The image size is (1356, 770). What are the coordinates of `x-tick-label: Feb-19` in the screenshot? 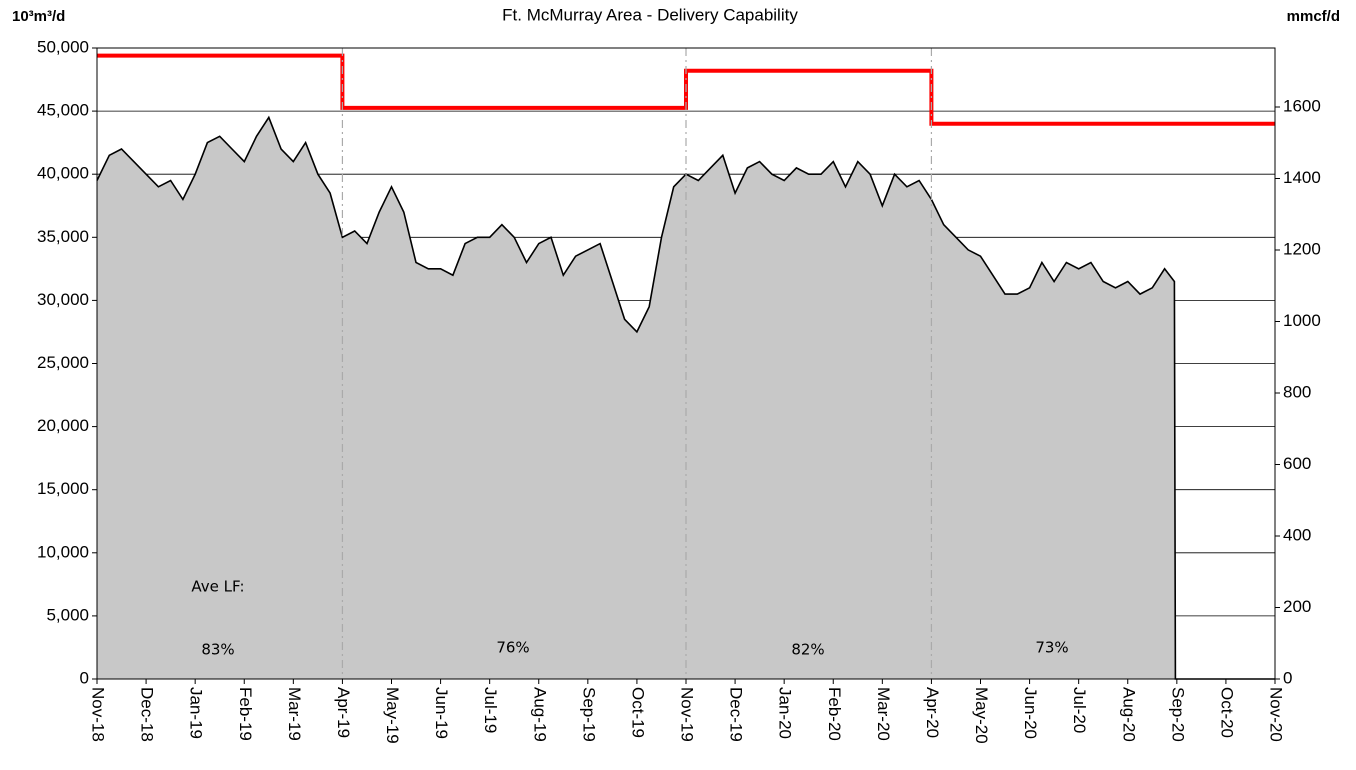 It's located at (245, 714).